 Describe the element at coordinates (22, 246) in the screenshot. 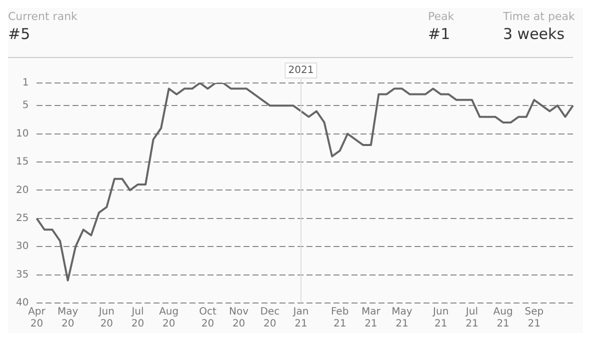

I see `y-tick-label: 30` at that location.